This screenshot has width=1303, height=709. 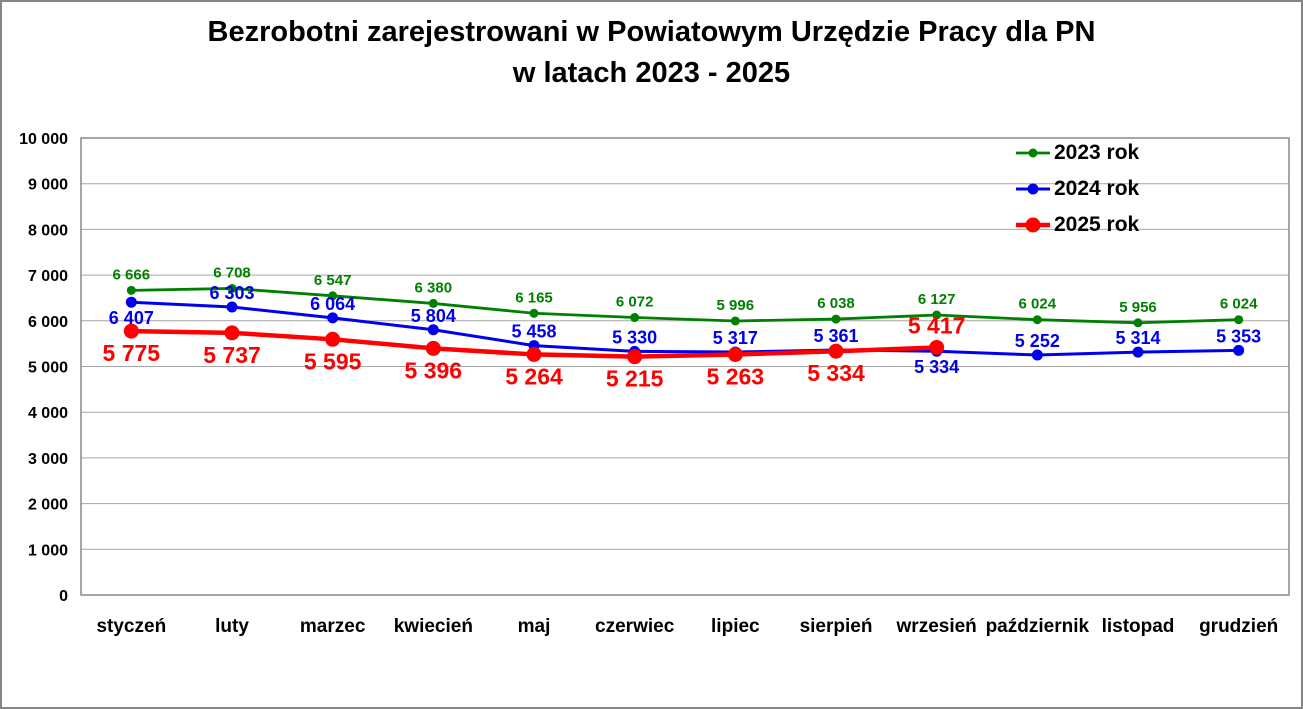 What do you see at coordinates (937, 325) in the screenshot?
I see `data-label: 5 417` at bounding box center [937, 325].